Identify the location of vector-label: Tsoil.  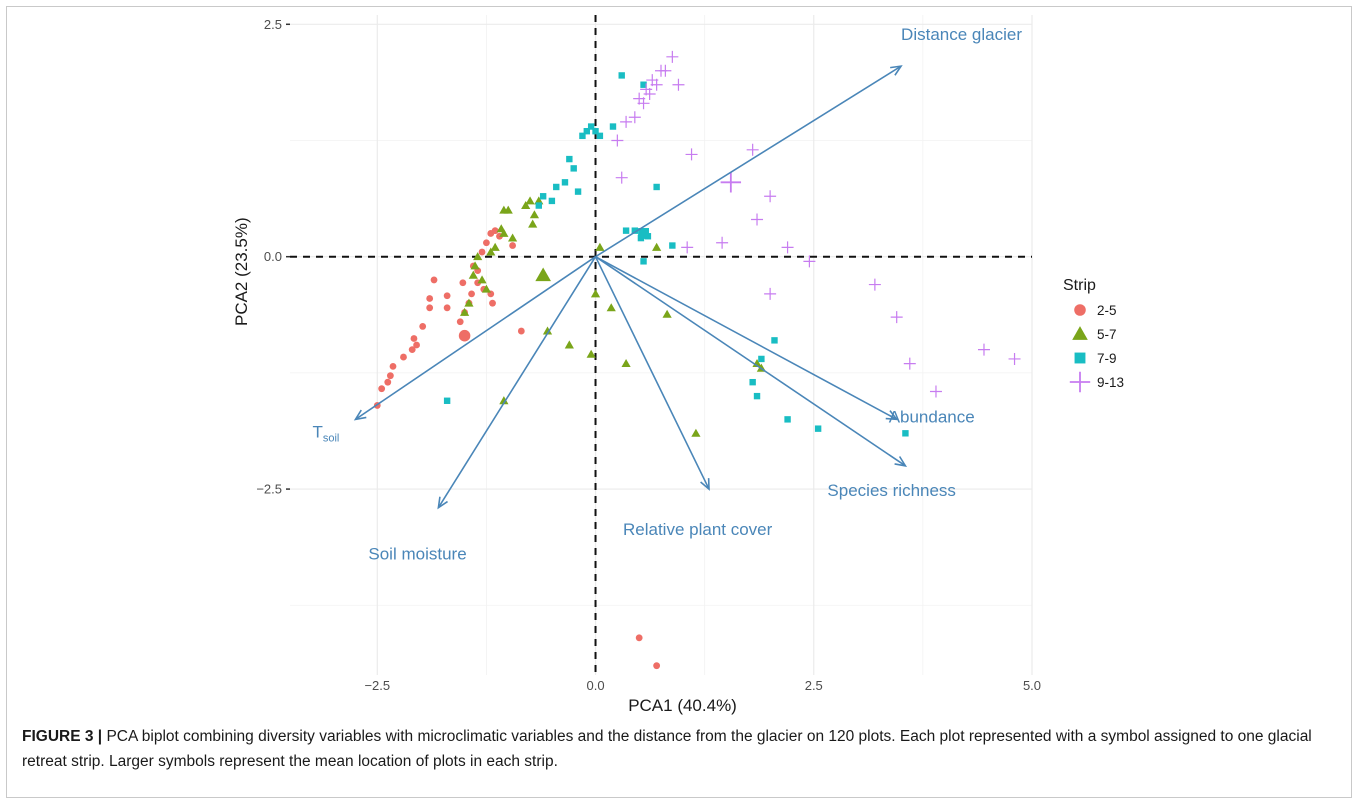
(325, 433).